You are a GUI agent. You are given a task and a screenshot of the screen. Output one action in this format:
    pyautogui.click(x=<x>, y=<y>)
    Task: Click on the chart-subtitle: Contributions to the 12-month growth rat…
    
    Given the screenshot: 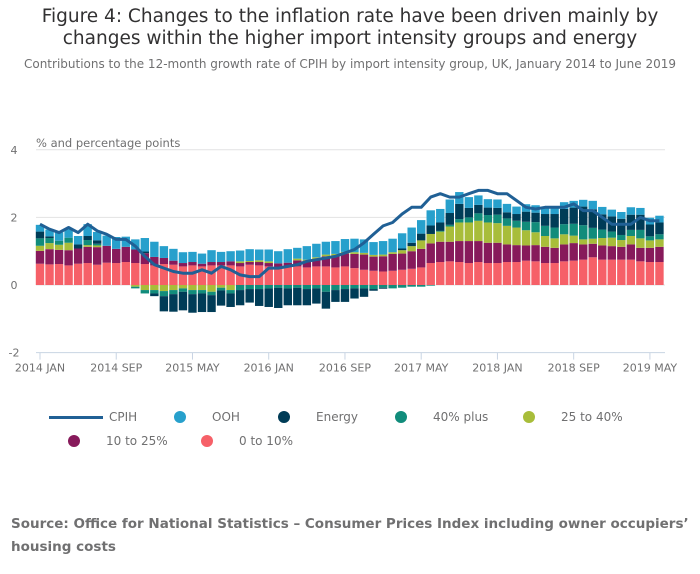 What is the action you would take?
    pyautogui.click(x=349, y=64)
    